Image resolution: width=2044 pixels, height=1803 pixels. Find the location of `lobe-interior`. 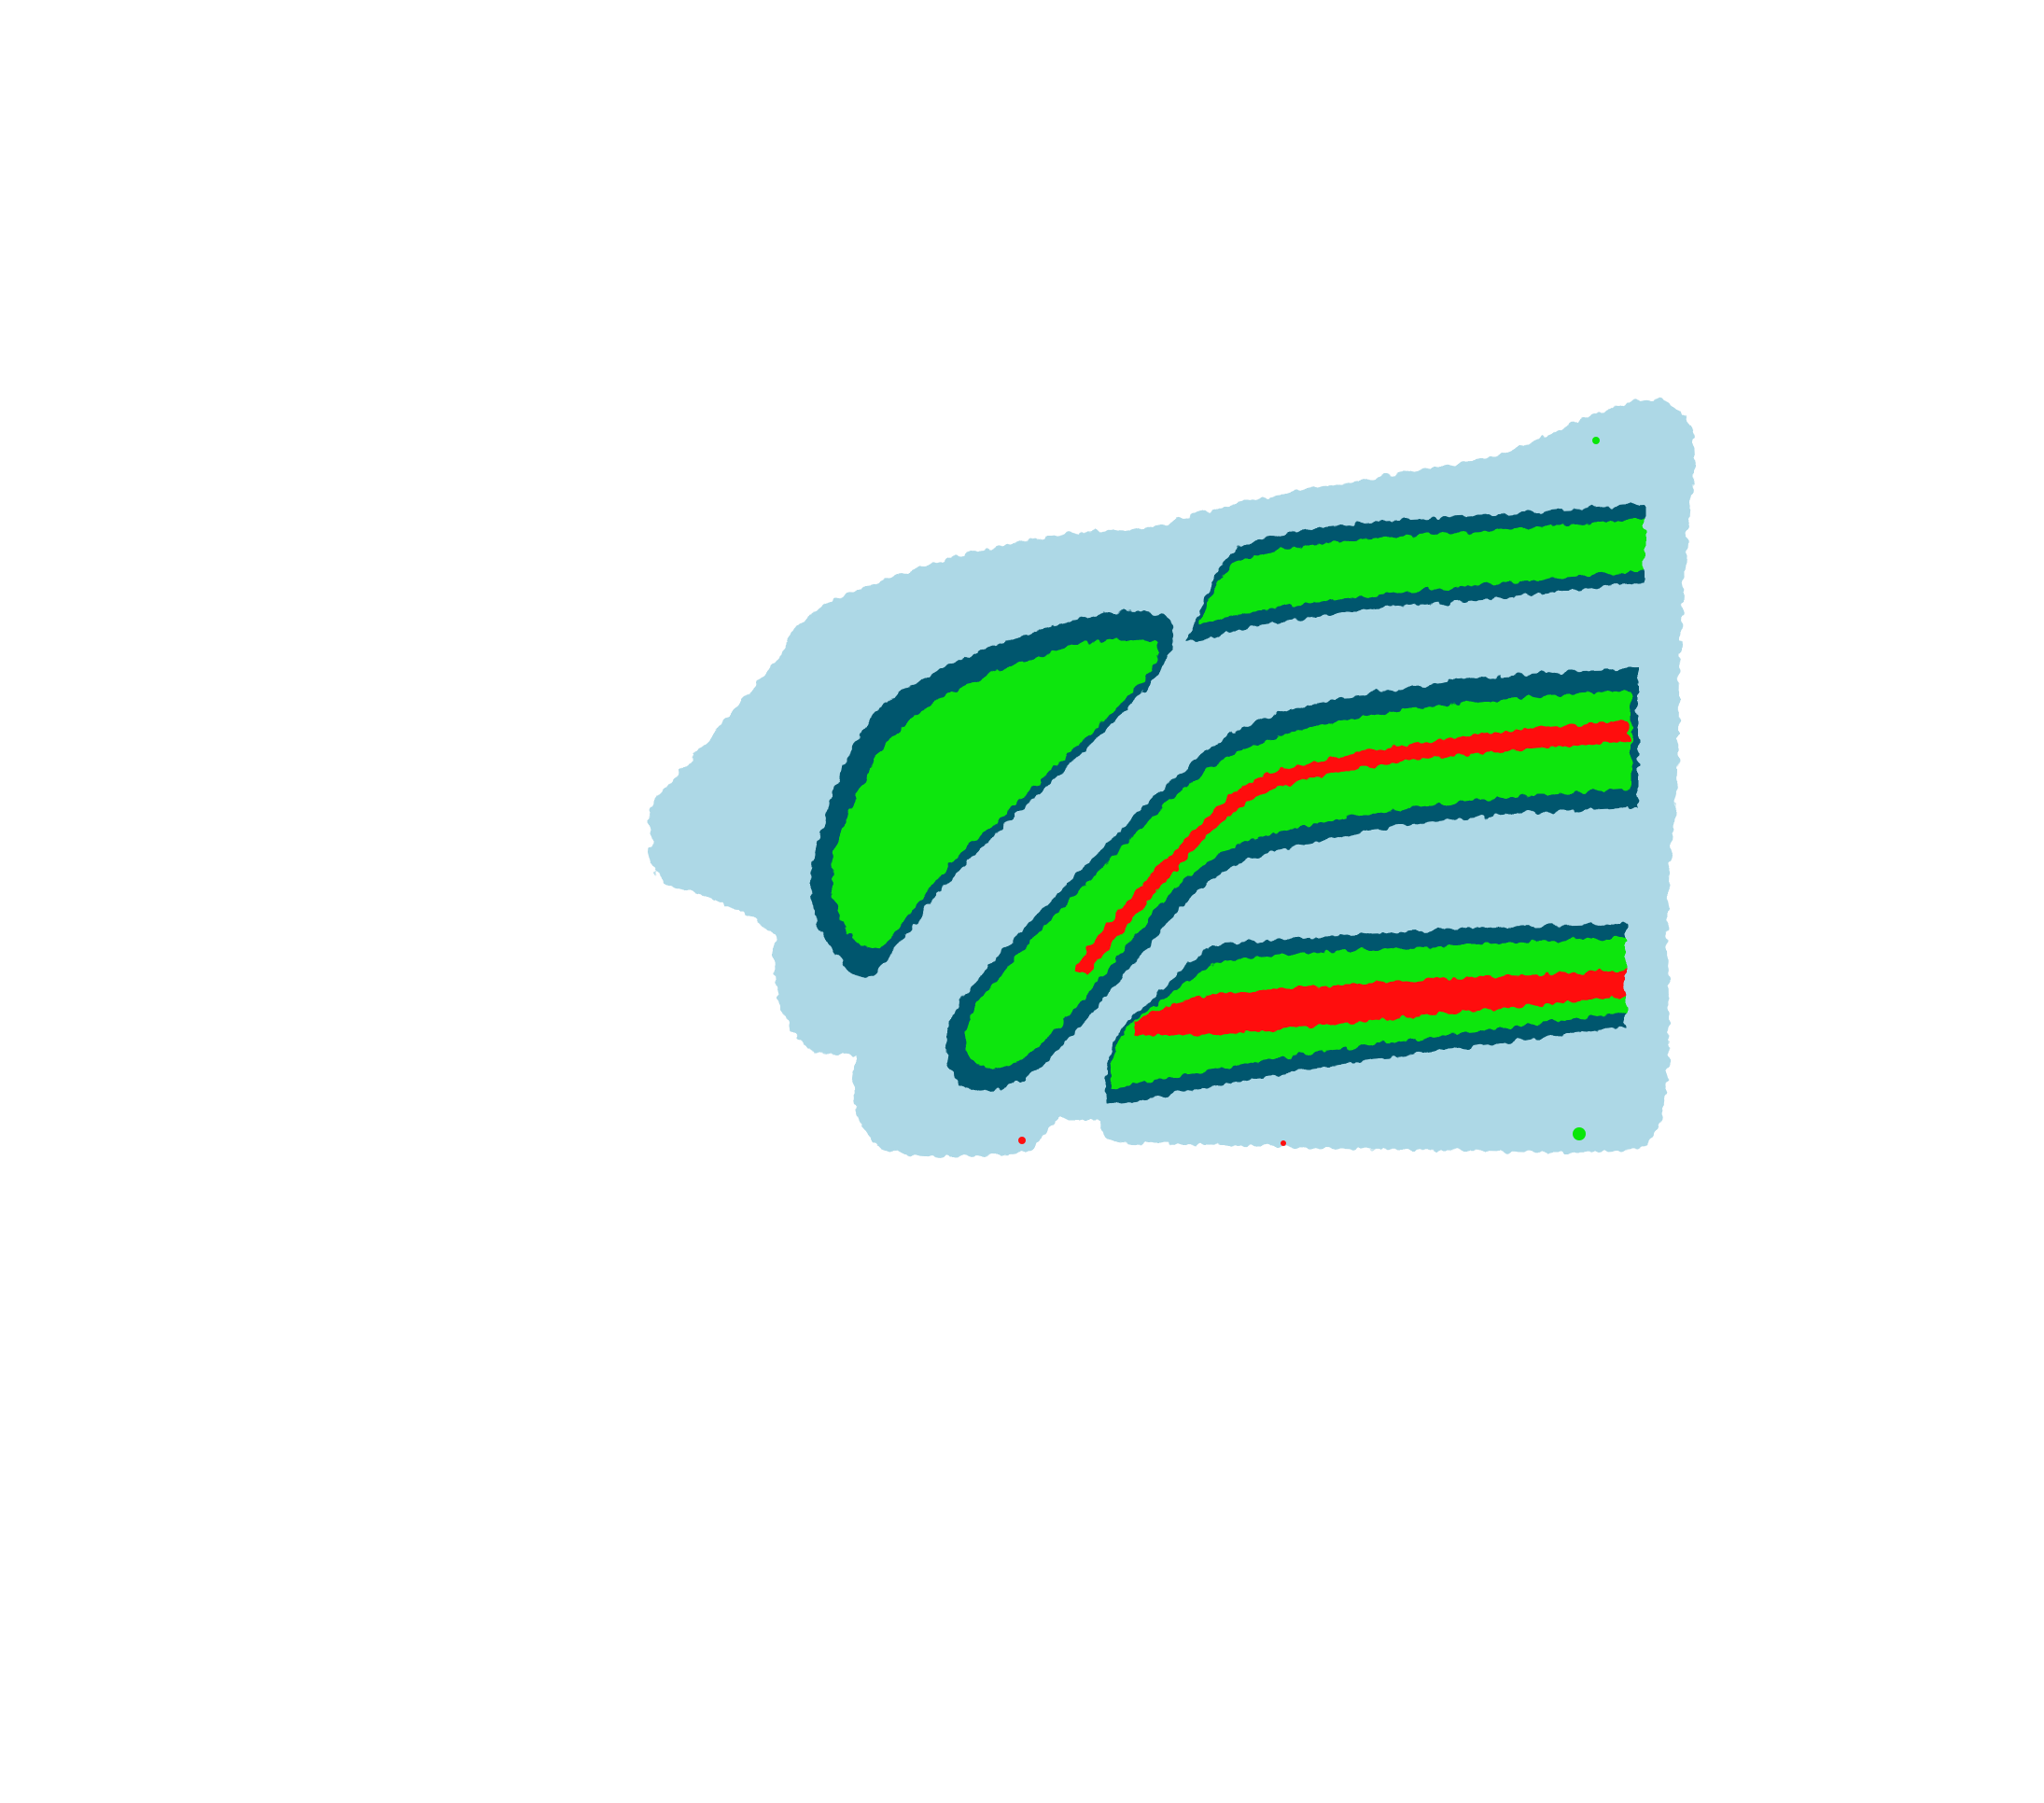

lobe-interior is located at coordinates (995, 793).